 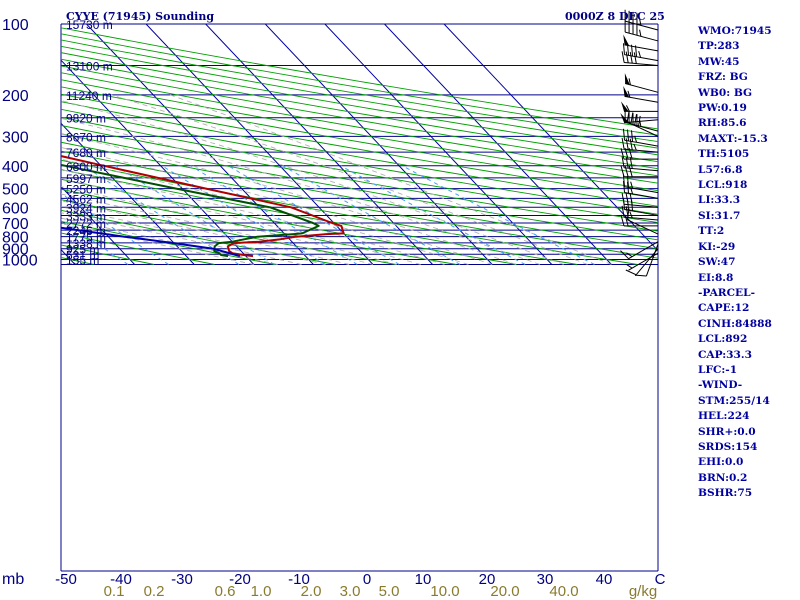 I want to click on sounding-profiles, so click(x=203, y=206).